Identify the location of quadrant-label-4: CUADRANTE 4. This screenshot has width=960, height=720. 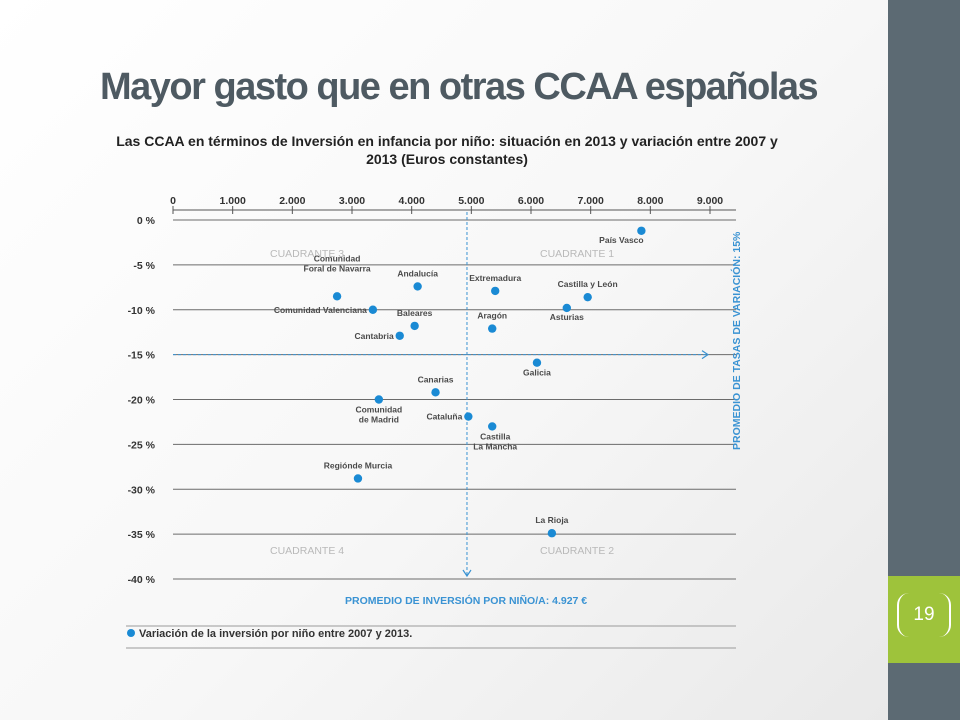
(307, 551).